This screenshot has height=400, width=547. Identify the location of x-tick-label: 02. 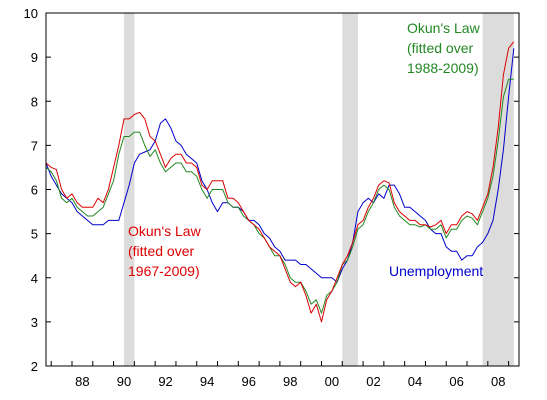
(373, 381).